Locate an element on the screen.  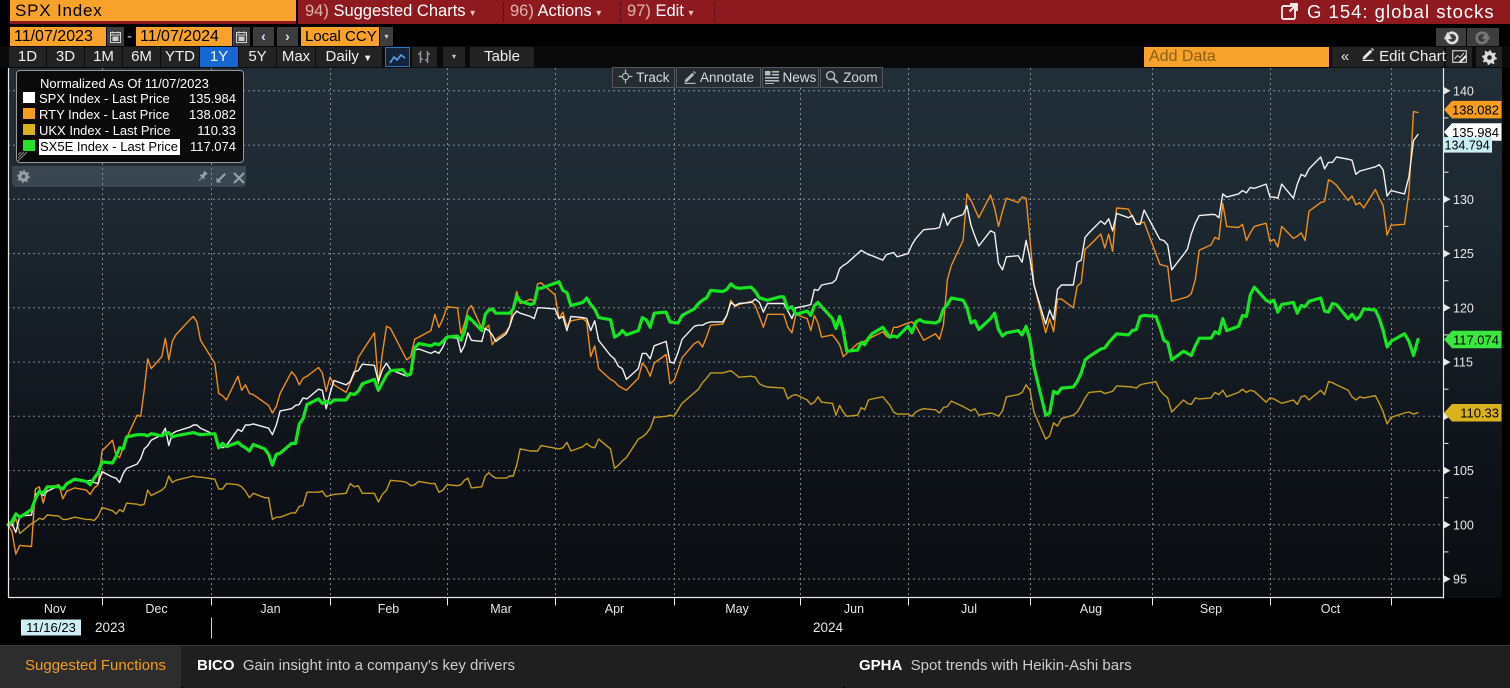
svg-text: Nov is located at coordinates (55, 609).